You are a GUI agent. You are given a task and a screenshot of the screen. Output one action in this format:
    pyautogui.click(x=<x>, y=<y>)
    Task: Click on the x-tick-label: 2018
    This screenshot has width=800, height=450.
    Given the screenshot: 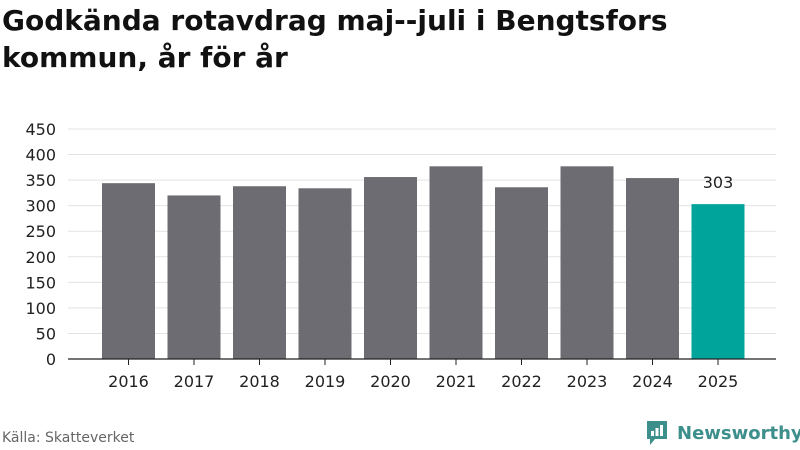 What is the action you would take?
    pyautogui.click(x=259, y=381)
    